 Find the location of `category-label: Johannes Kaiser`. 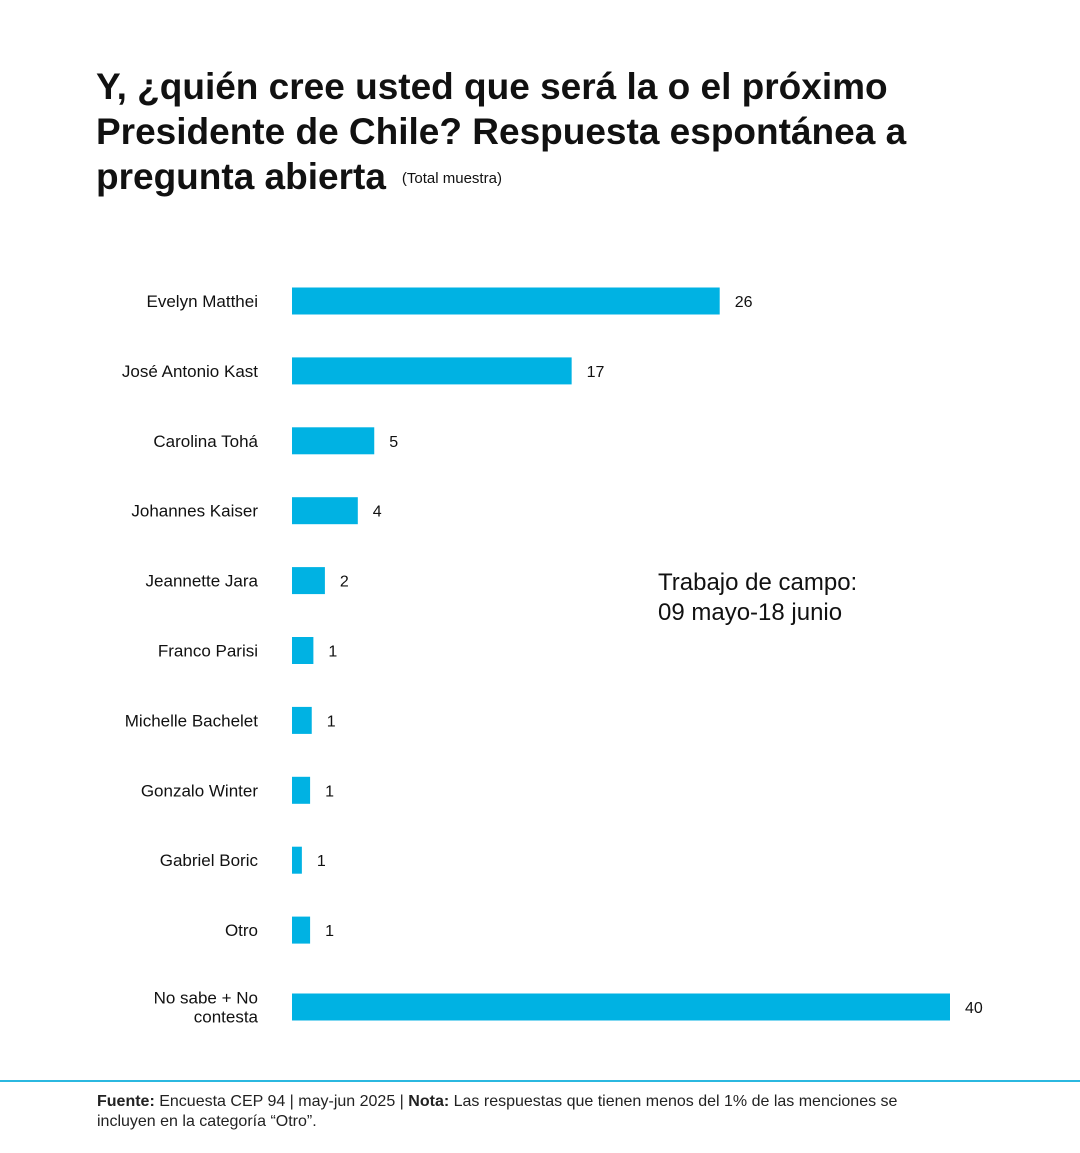

category-label: Johannes Kaiser is located at coordinates (194, 511).